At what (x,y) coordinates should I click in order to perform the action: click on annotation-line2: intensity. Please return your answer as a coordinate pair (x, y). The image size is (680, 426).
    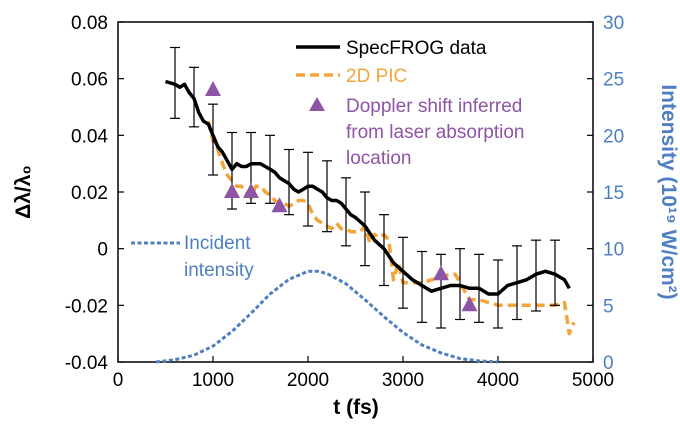
    Looking at the image, I should click on (219, 270).